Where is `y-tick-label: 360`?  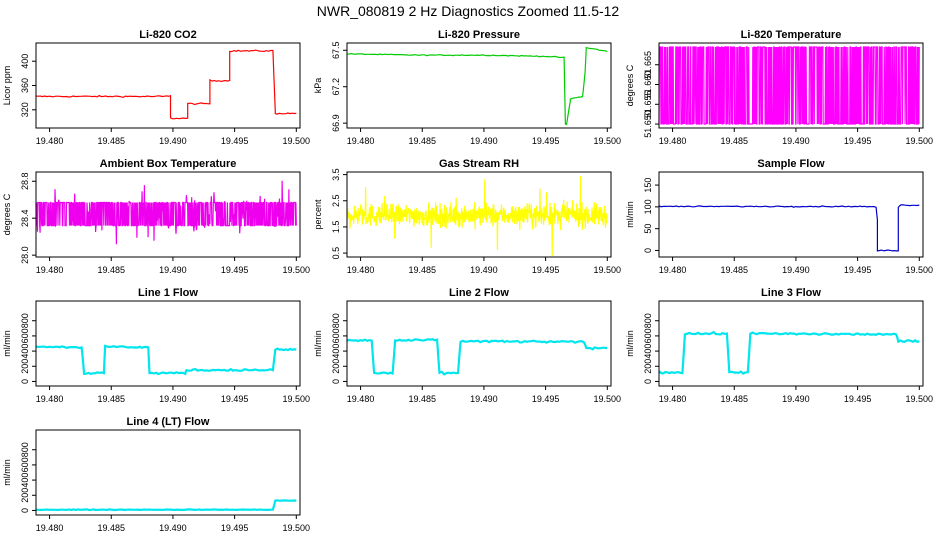 y-tick-label: 360 is located at coordinates (25, 85).